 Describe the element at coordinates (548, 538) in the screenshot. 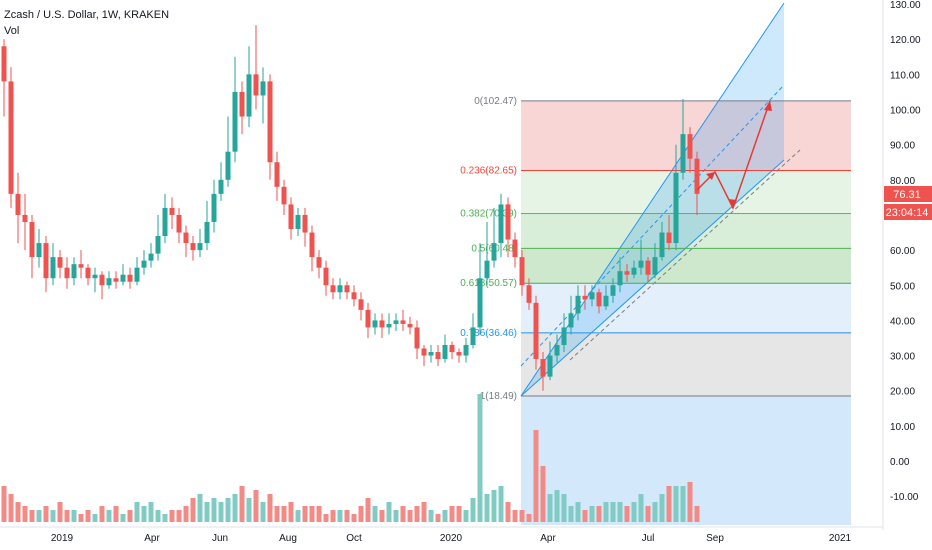

I see `x-tick-label: Apr` at that location.